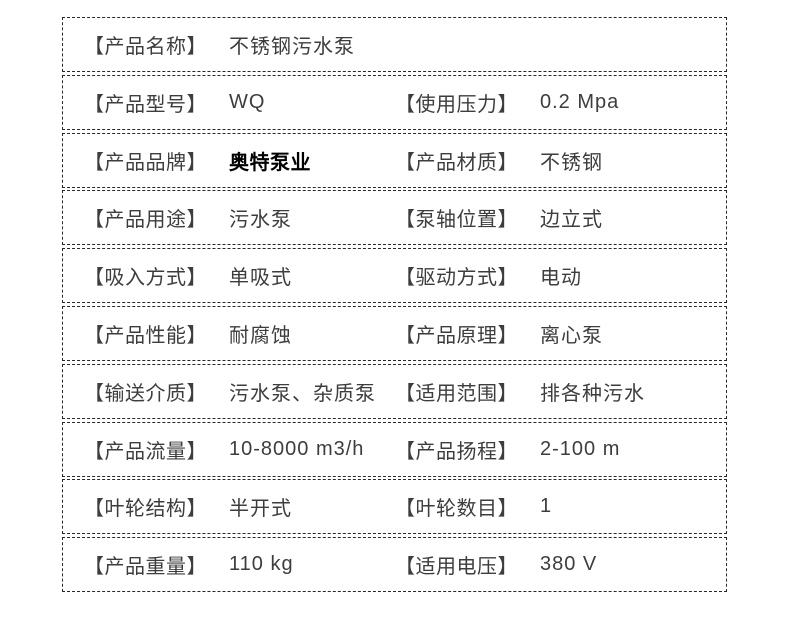 This screenshot has width=790, height=634. I want to click on spec-cell-right: 【使用压力】 0.2 Mpa, so click(507, 102).